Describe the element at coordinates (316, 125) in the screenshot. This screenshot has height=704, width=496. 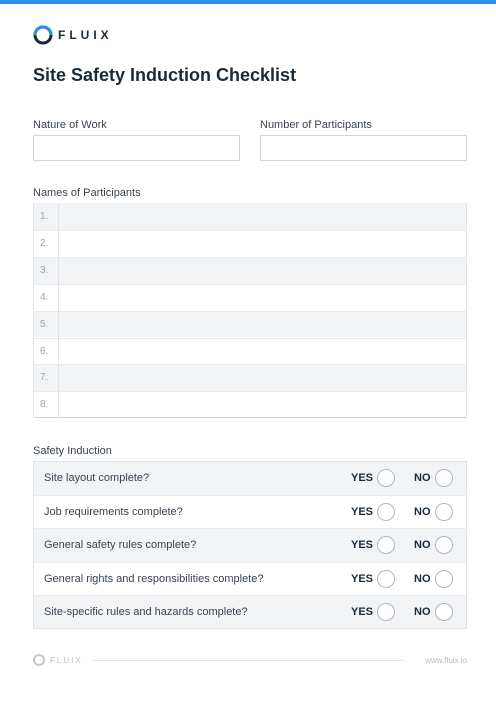
I see `field-label: Number of Participants` at that location.